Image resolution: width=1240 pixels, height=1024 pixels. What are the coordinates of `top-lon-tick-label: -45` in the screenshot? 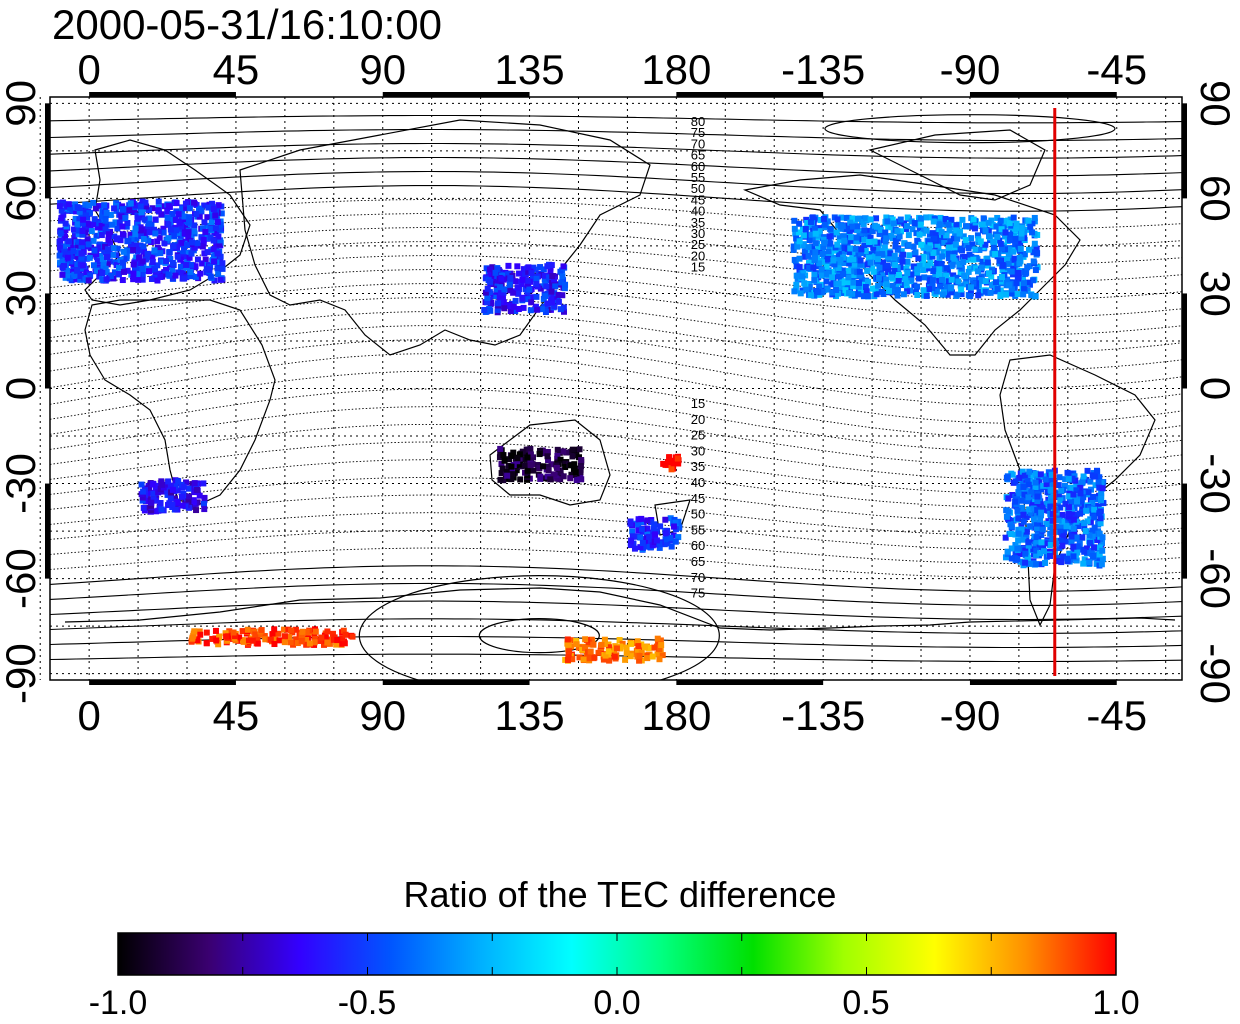 It's located at (1116, 69).